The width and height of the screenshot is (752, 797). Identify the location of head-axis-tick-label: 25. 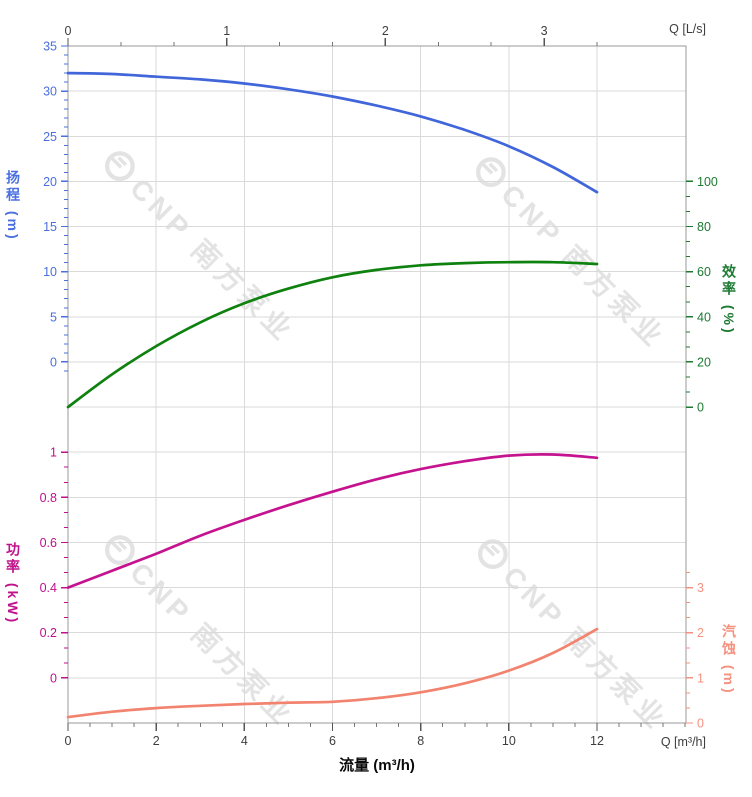
(50, 137).